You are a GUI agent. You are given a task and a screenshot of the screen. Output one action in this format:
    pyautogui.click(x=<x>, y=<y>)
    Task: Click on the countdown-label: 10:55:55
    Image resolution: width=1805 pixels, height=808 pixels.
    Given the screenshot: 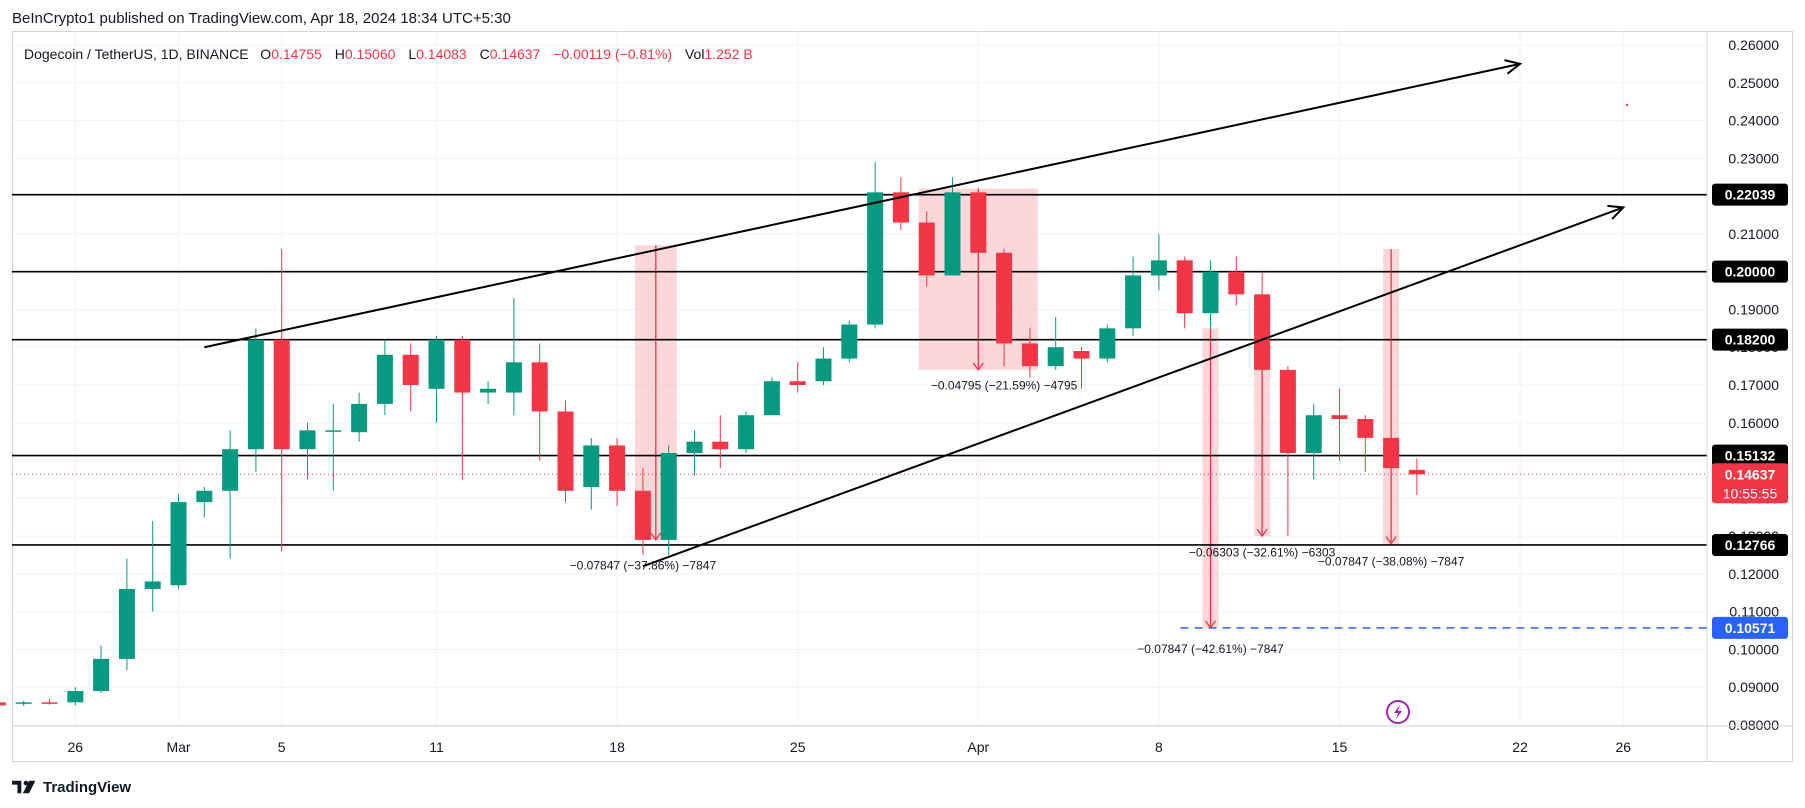 What is the action you would take?
    pyautogui.click(x=1750, y=493)
    